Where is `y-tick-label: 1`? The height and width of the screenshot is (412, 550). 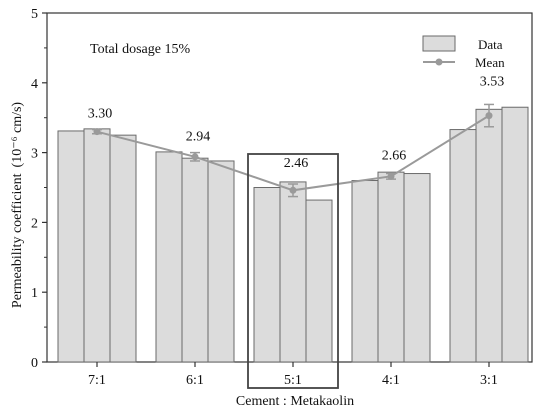 y-tick-label: 1 is located at coordinates (34, 293).